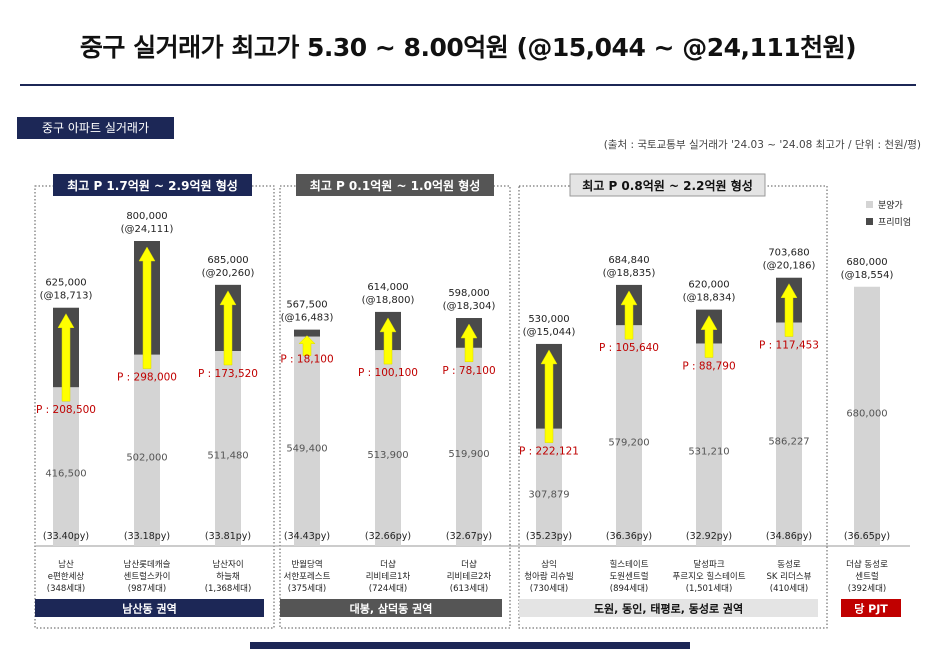  Describe the element at coordinates (708, 285) in the screenshot. I see `bar-total-label: 620,000` at that location.